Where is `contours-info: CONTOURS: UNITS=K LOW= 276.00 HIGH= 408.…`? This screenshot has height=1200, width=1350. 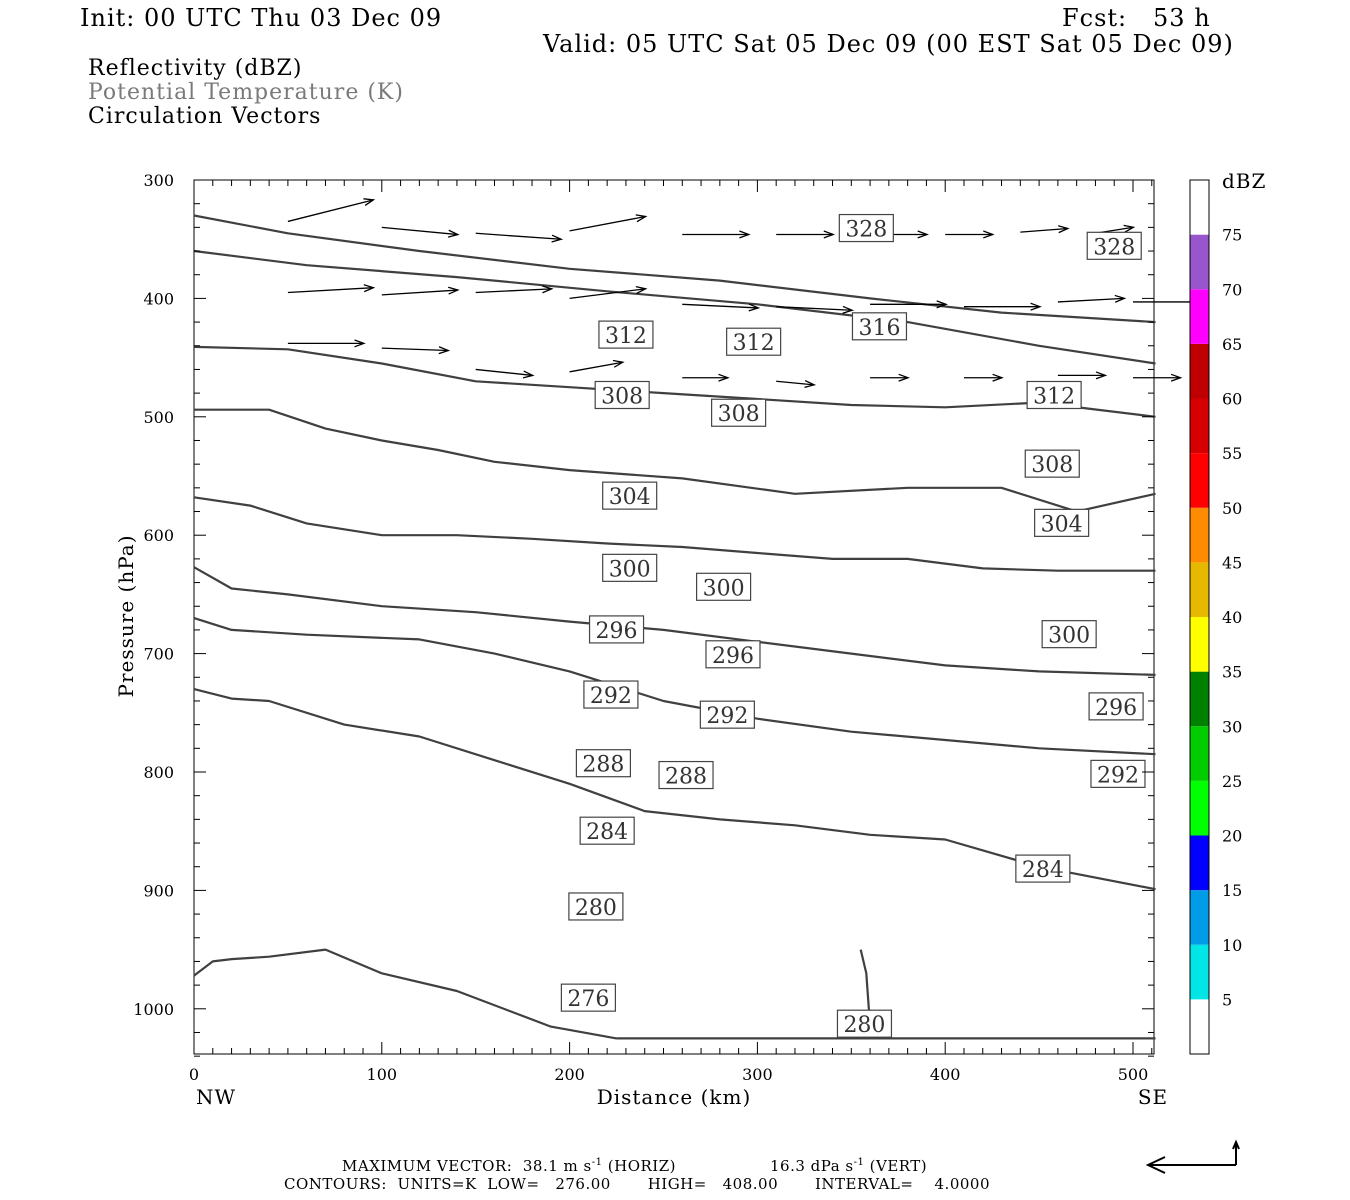 contours-info: CONTOURS: UNITS=K LOW= 276.00 HIGH= 408.… is located at coordinates (637, 1184).